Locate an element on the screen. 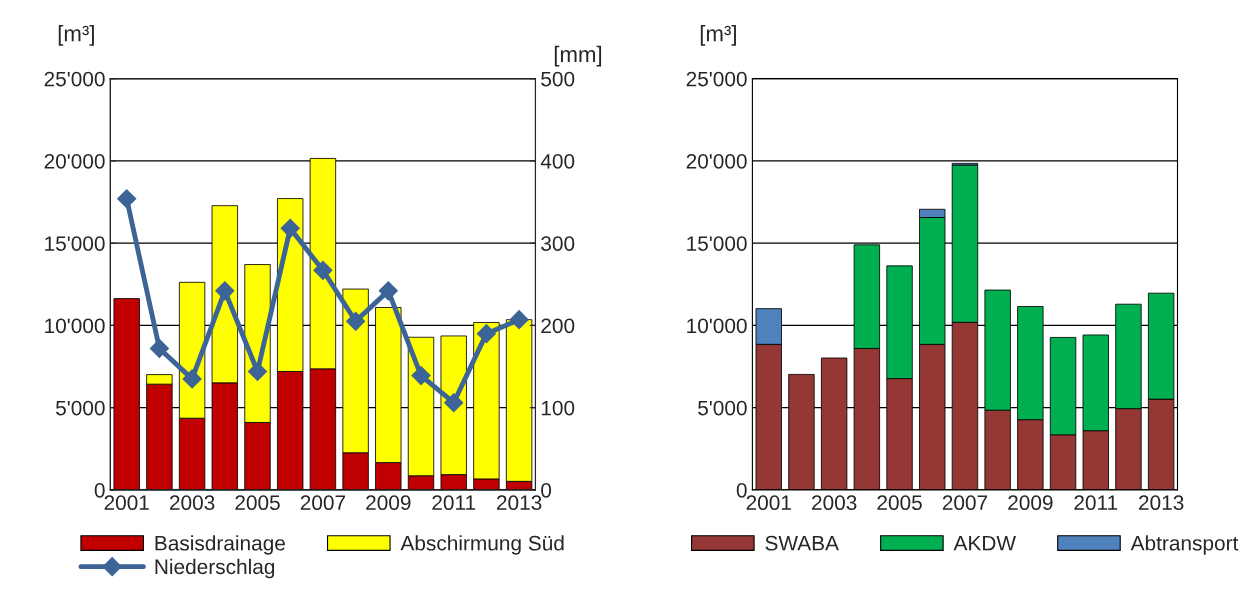  legend-label: Abtransport is located at coordinates (1184, 545).